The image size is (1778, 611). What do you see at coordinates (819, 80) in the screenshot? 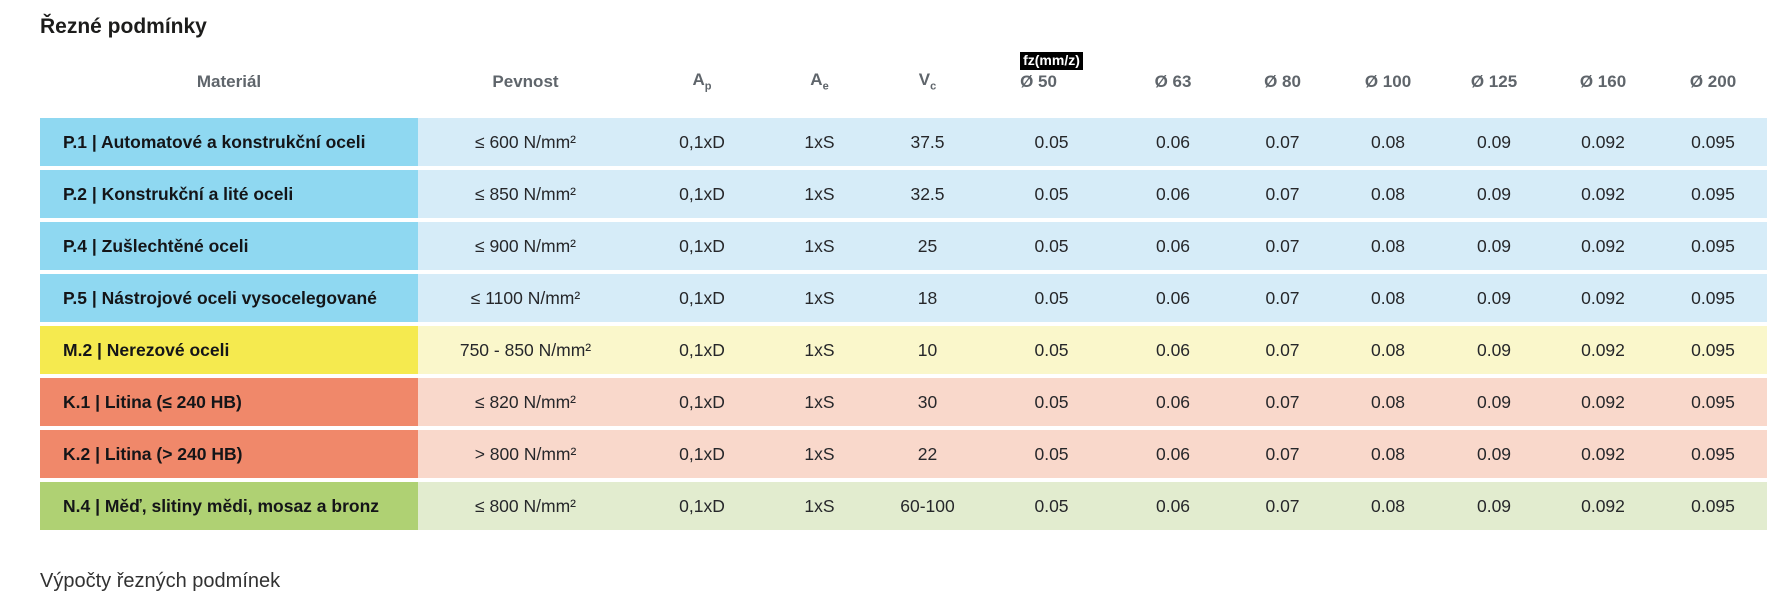
I see `column-header-ae: Ae` at bounding box center [819, 80].